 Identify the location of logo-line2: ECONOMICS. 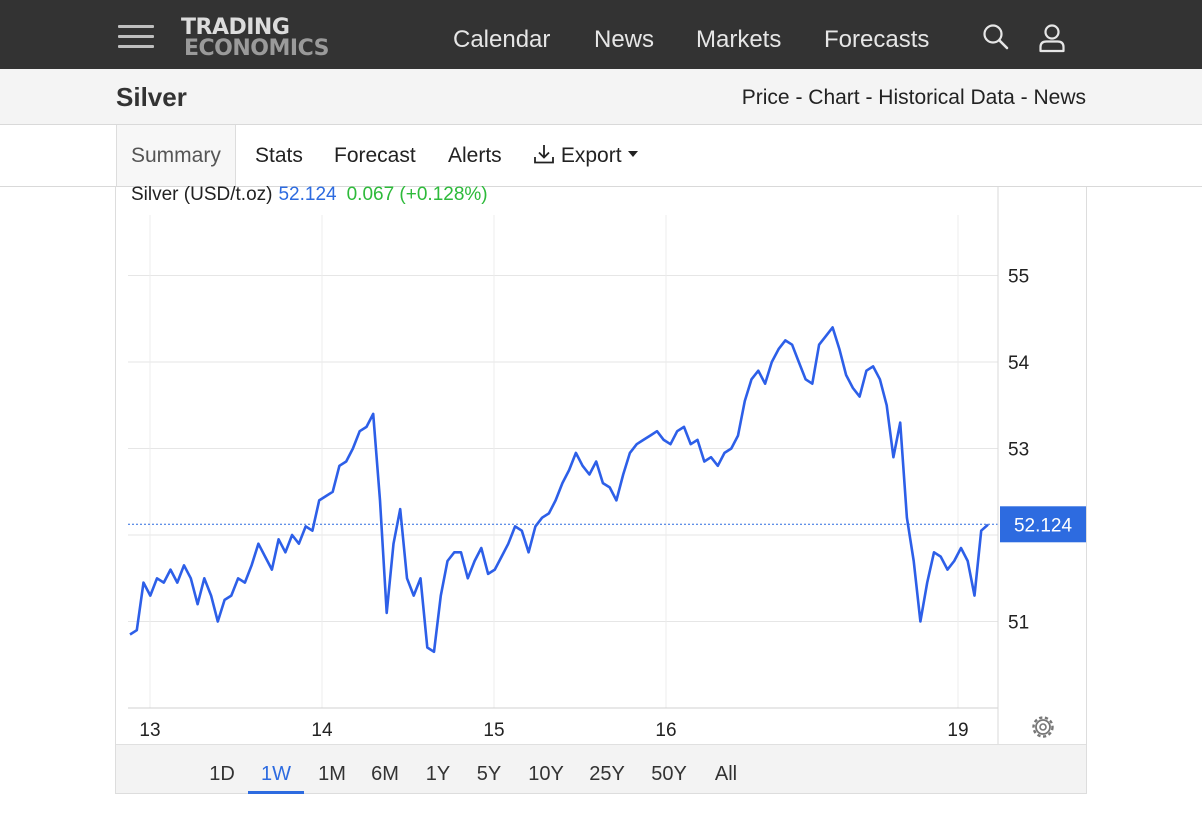
(256, 48).